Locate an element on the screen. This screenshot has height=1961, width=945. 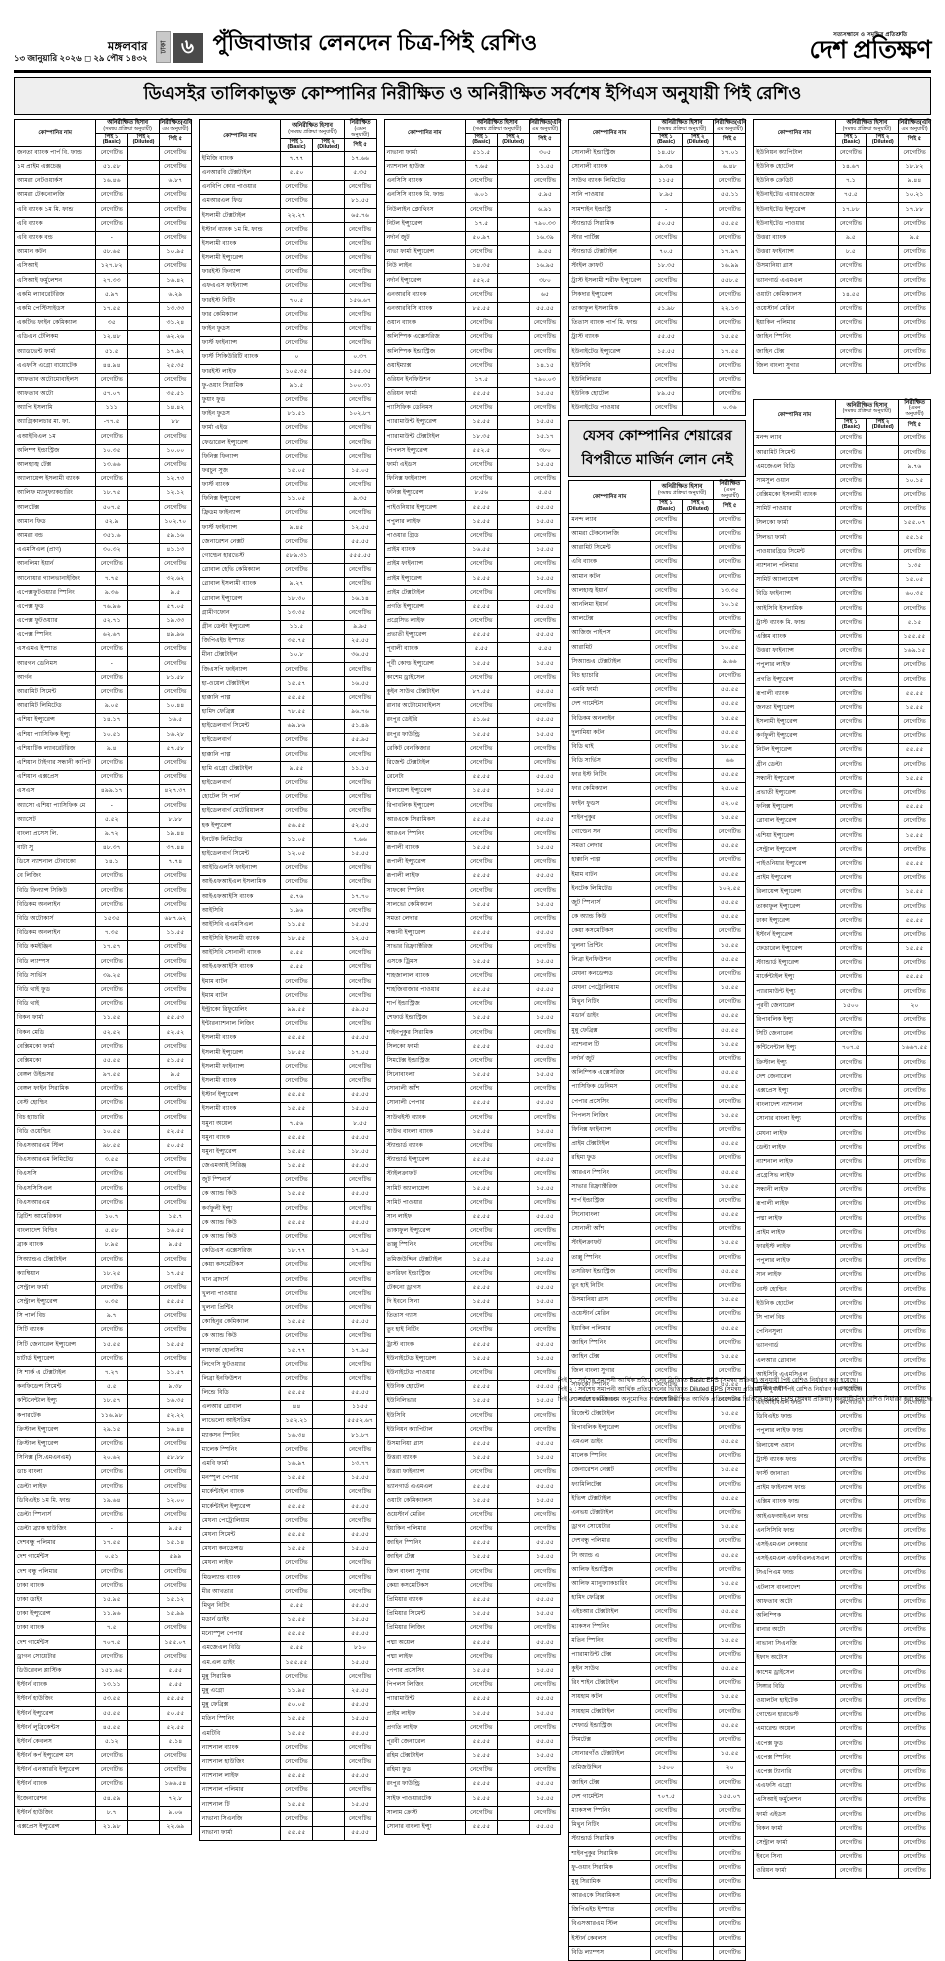
header-pe2: পিই ২ (Diluted) is located at coordinates (698, 139).